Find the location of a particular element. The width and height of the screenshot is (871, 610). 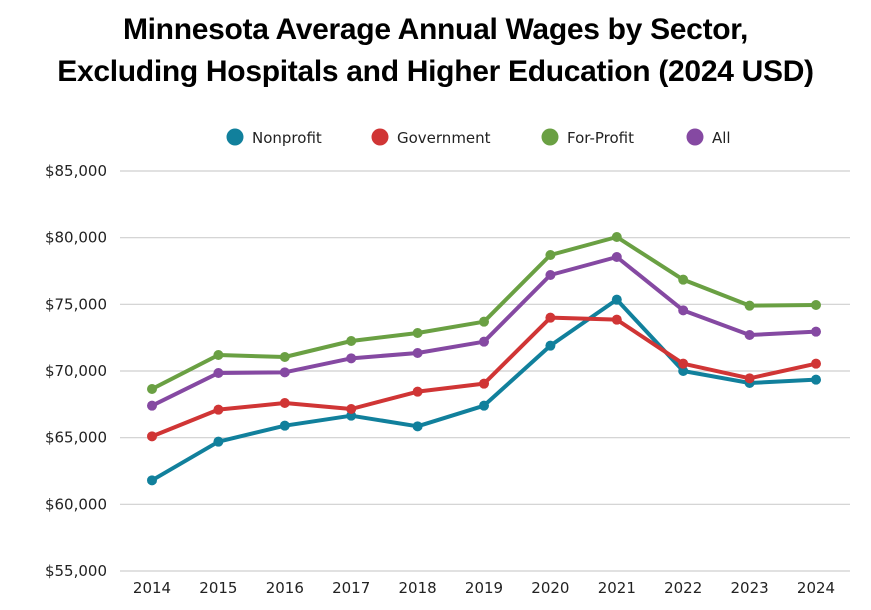

x-tick-label: 2022 is located at coordinates (683, 588).